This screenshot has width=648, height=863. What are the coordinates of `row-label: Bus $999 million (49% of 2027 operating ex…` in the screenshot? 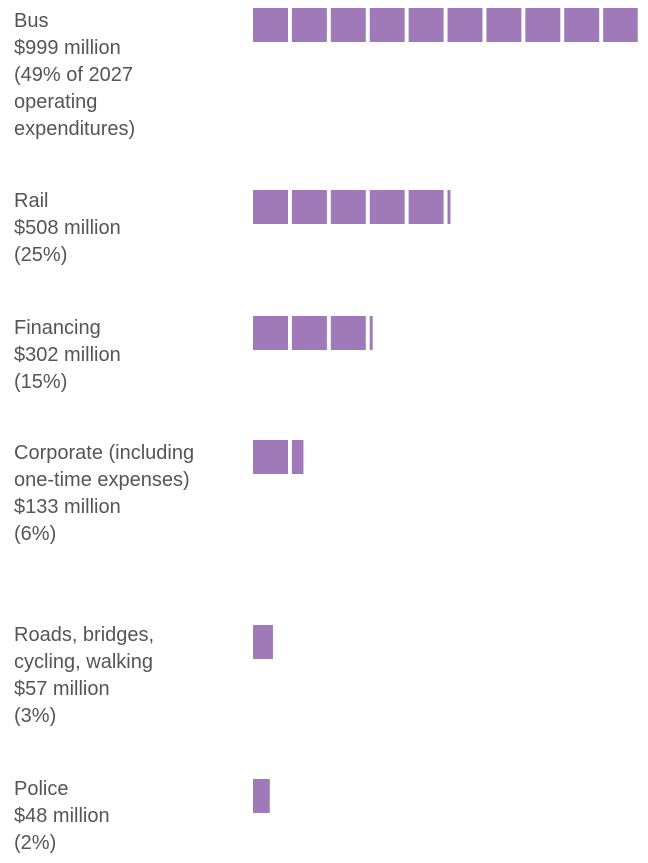 It's located at (116, 75).